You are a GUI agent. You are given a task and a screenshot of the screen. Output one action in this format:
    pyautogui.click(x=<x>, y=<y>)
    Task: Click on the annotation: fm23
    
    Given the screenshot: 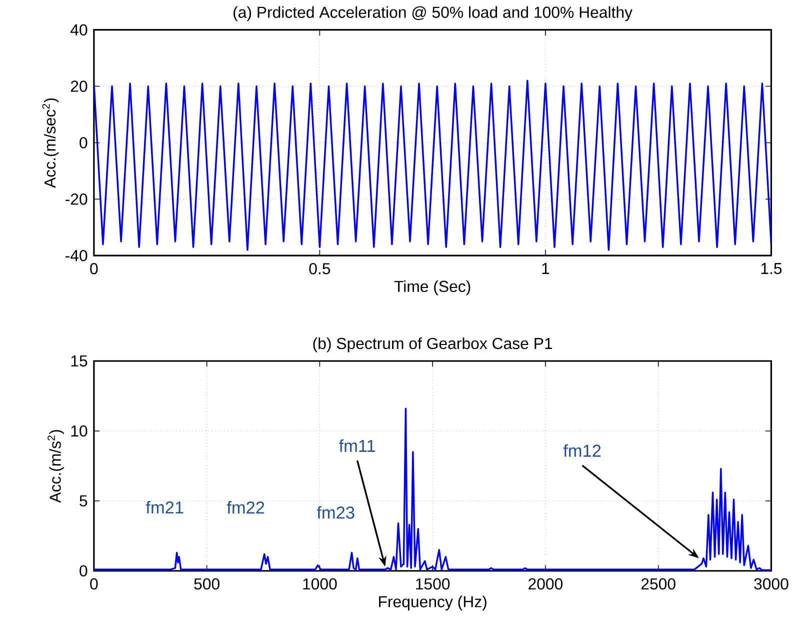 What is the action you would take?
    pyautogui.click(x=335, y=512)
    